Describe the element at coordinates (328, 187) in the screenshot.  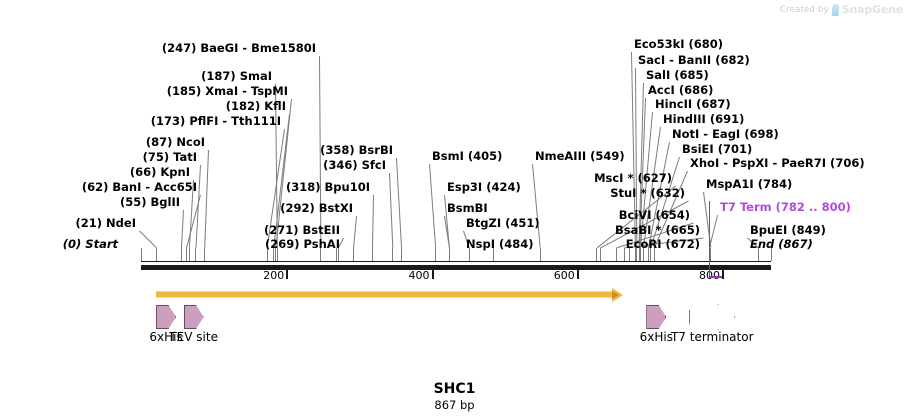
I see `site-label-bpu10i: (318) Bpu10I` at that location.